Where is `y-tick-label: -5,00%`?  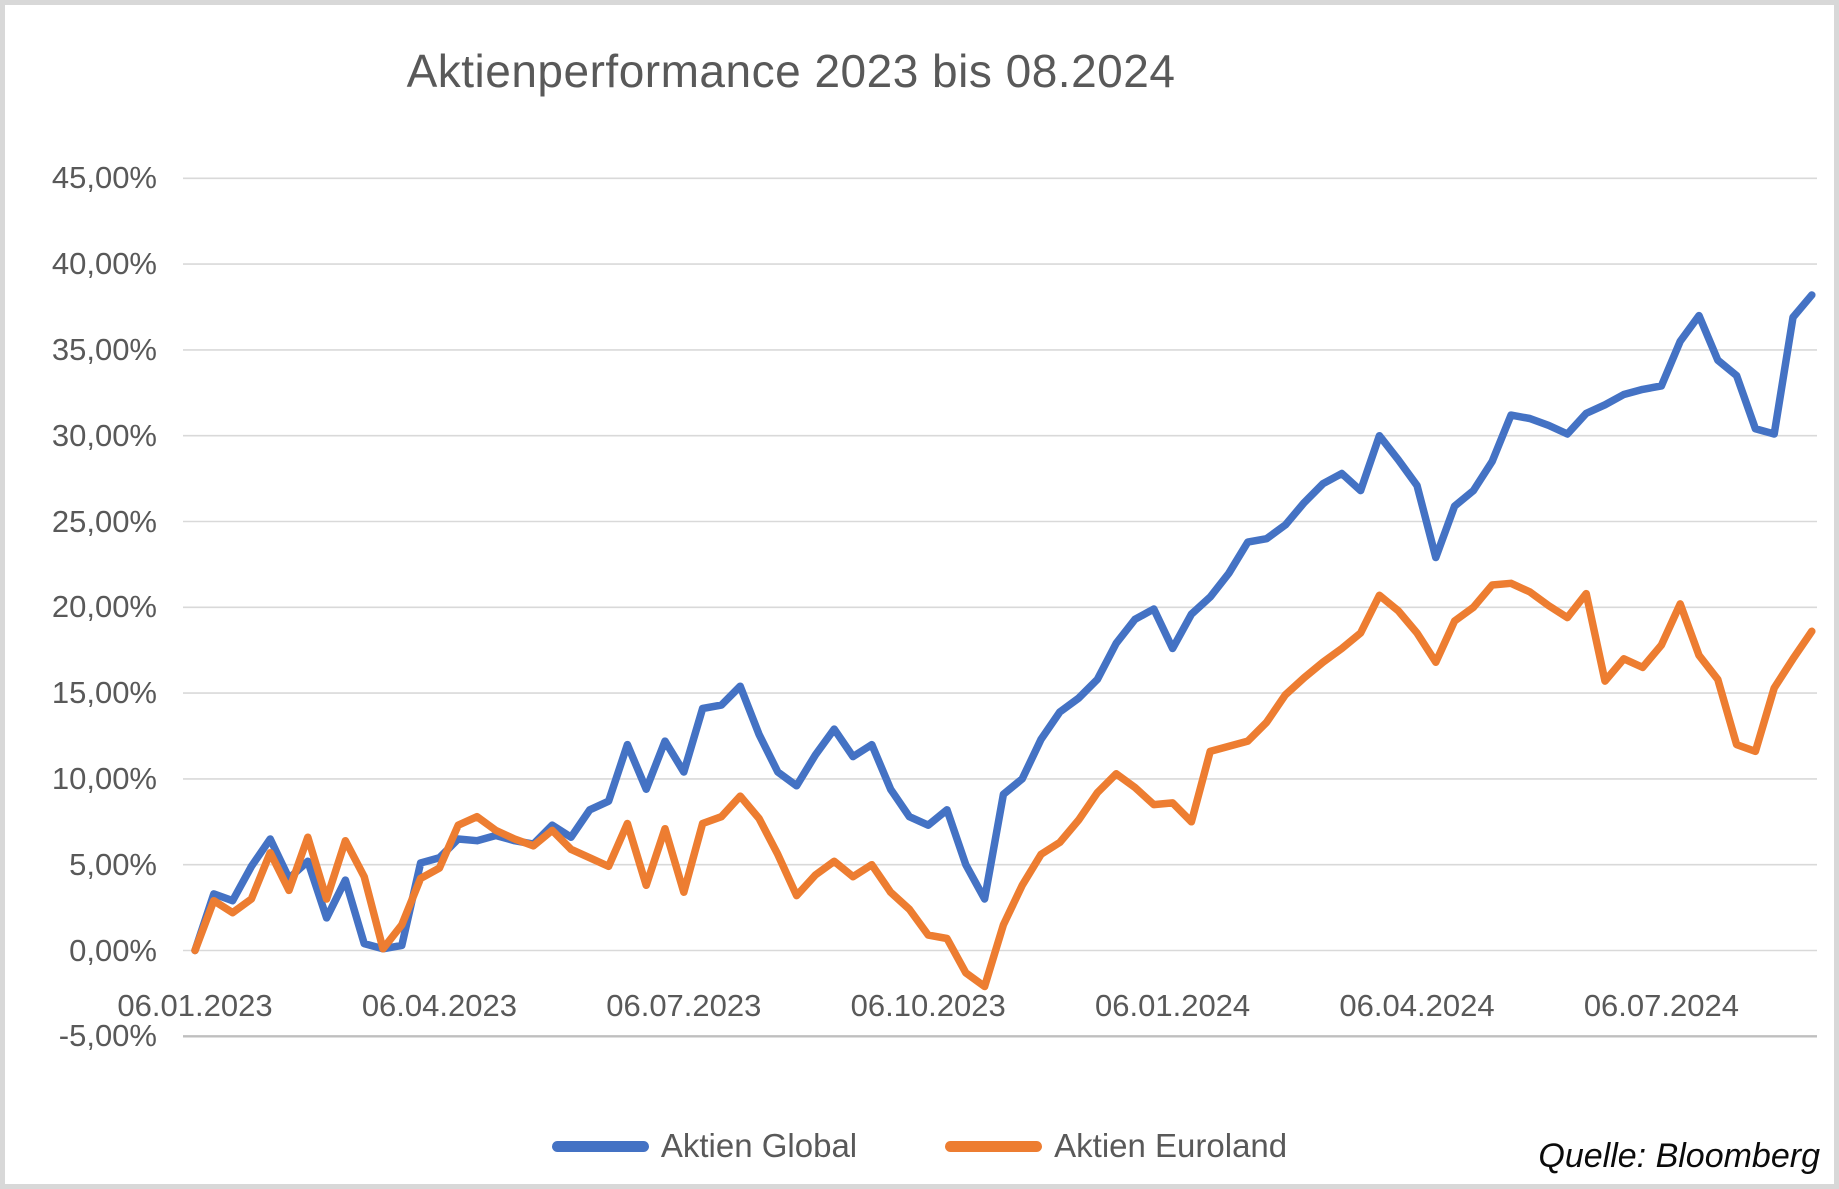 y-tick-label: -5,00% is located at coordinates (107, 1036).